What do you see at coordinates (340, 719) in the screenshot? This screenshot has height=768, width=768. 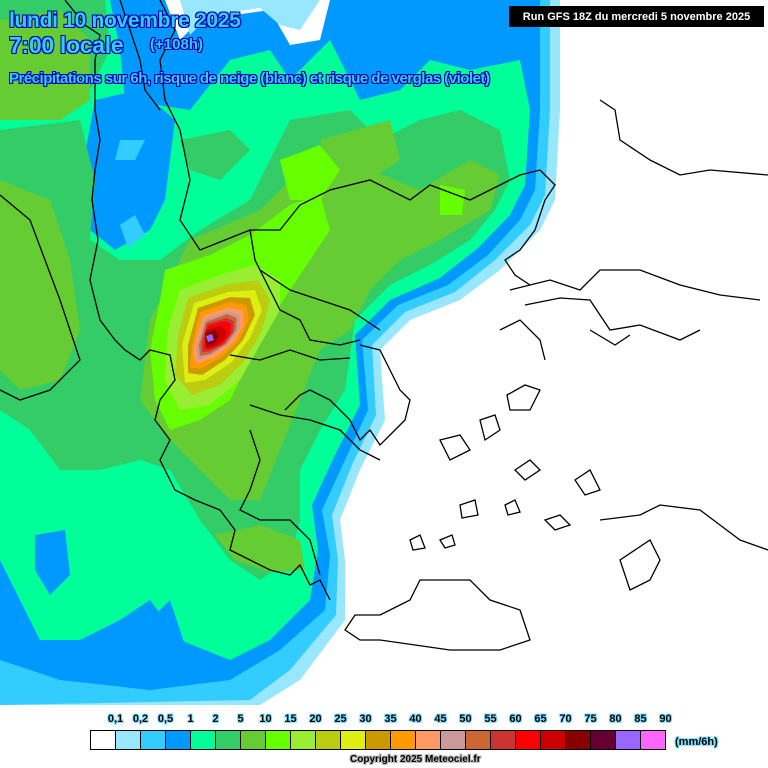 I see `legend-threshold-label: 25` at bounding box center [340, 719].